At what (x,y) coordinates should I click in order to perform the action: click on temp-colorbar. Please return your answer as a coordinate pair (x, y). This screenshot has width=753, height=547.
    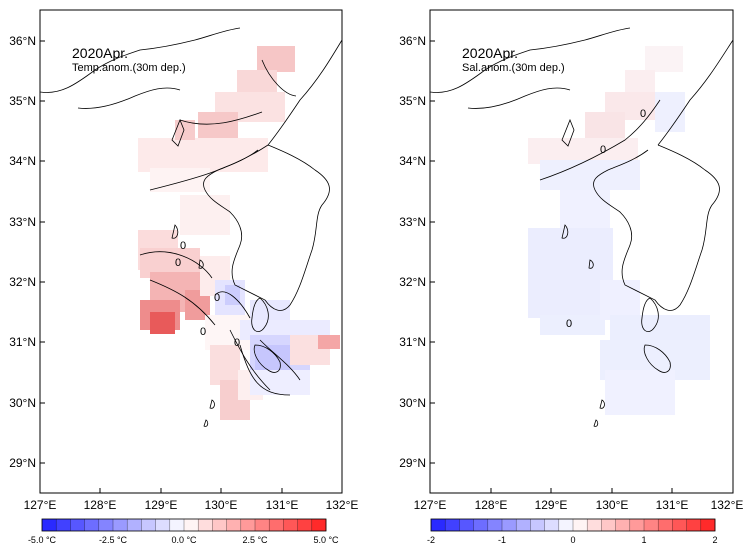
    Looking at the image, I should click on (184, 525).